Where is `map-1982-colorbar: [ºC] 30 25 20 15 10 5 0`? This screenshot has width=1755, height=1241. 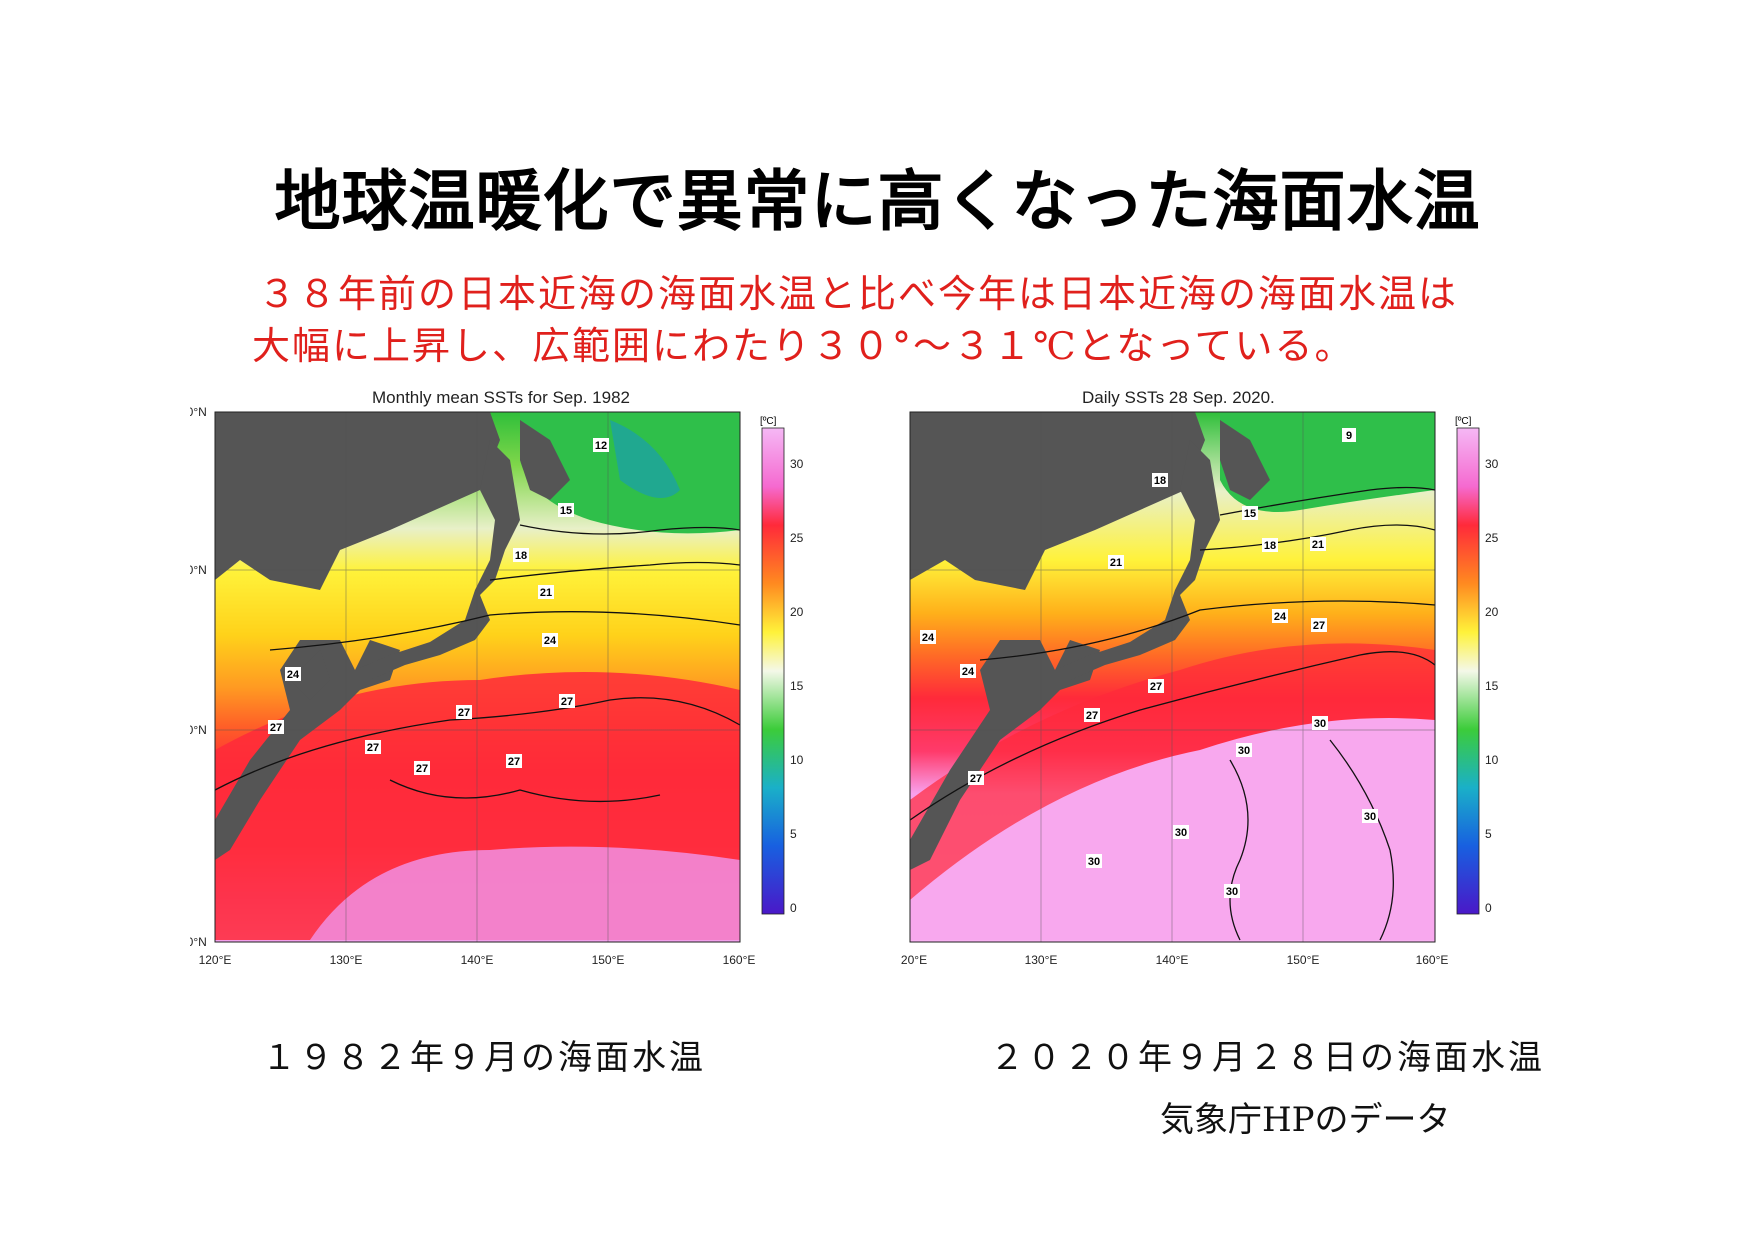
map-1982-colorbar: [ºC] 30 25 20 15 10 5 0 is located at coordinates (782, 665).